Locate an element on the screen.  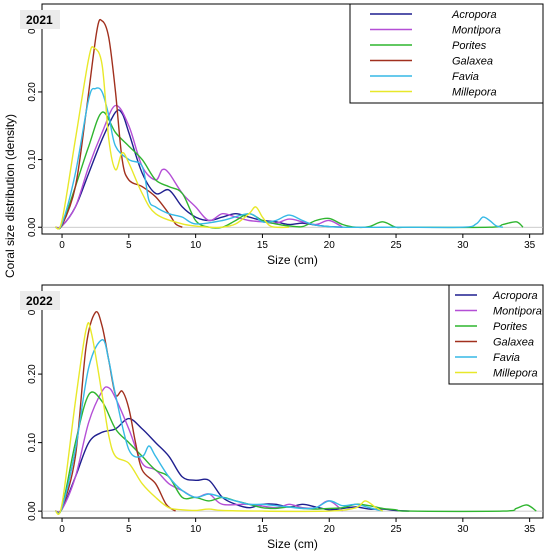
series-line-galaxea is located at coordinates (119, 124).